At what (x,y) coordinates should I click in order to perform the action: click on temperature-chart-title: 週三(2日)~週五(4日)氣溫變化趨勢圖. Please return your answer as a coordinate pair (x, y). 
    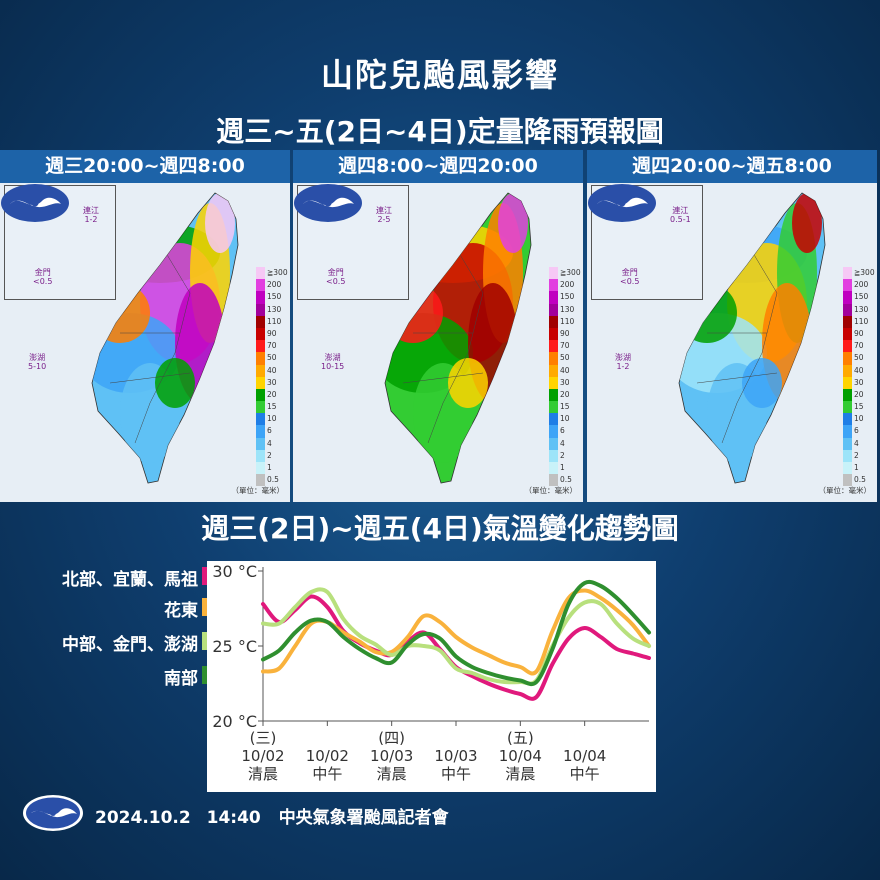
    Looking at the image, I should click on (440, 528).